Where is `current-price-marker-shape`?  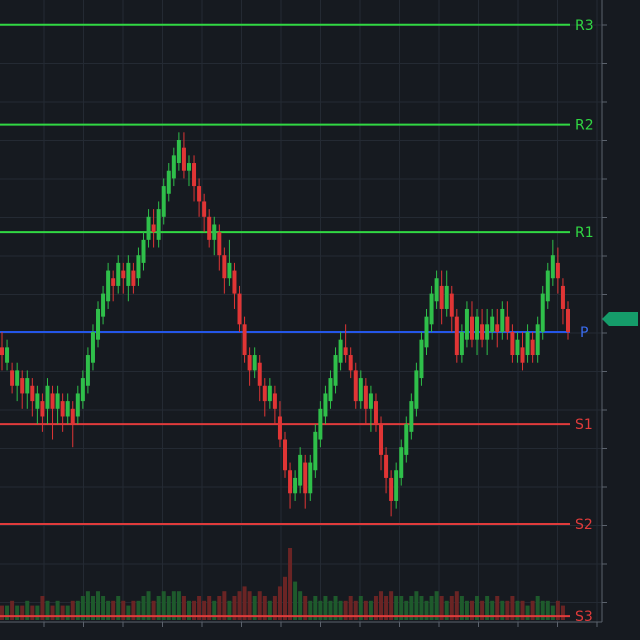 current-price-marker-shape is located at coordinates (620, 319).